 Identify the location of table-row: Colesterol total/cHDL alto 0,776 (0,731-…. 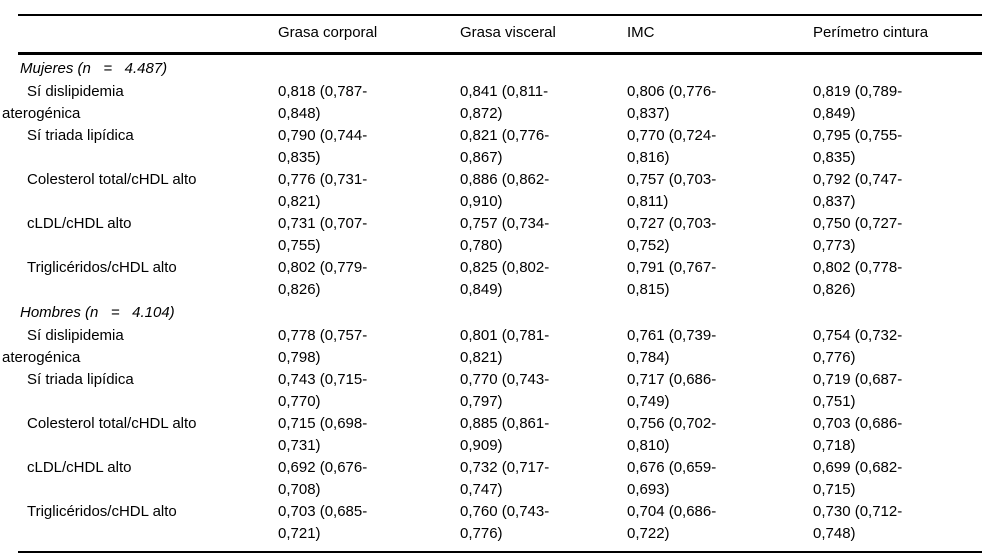
(500, 191).